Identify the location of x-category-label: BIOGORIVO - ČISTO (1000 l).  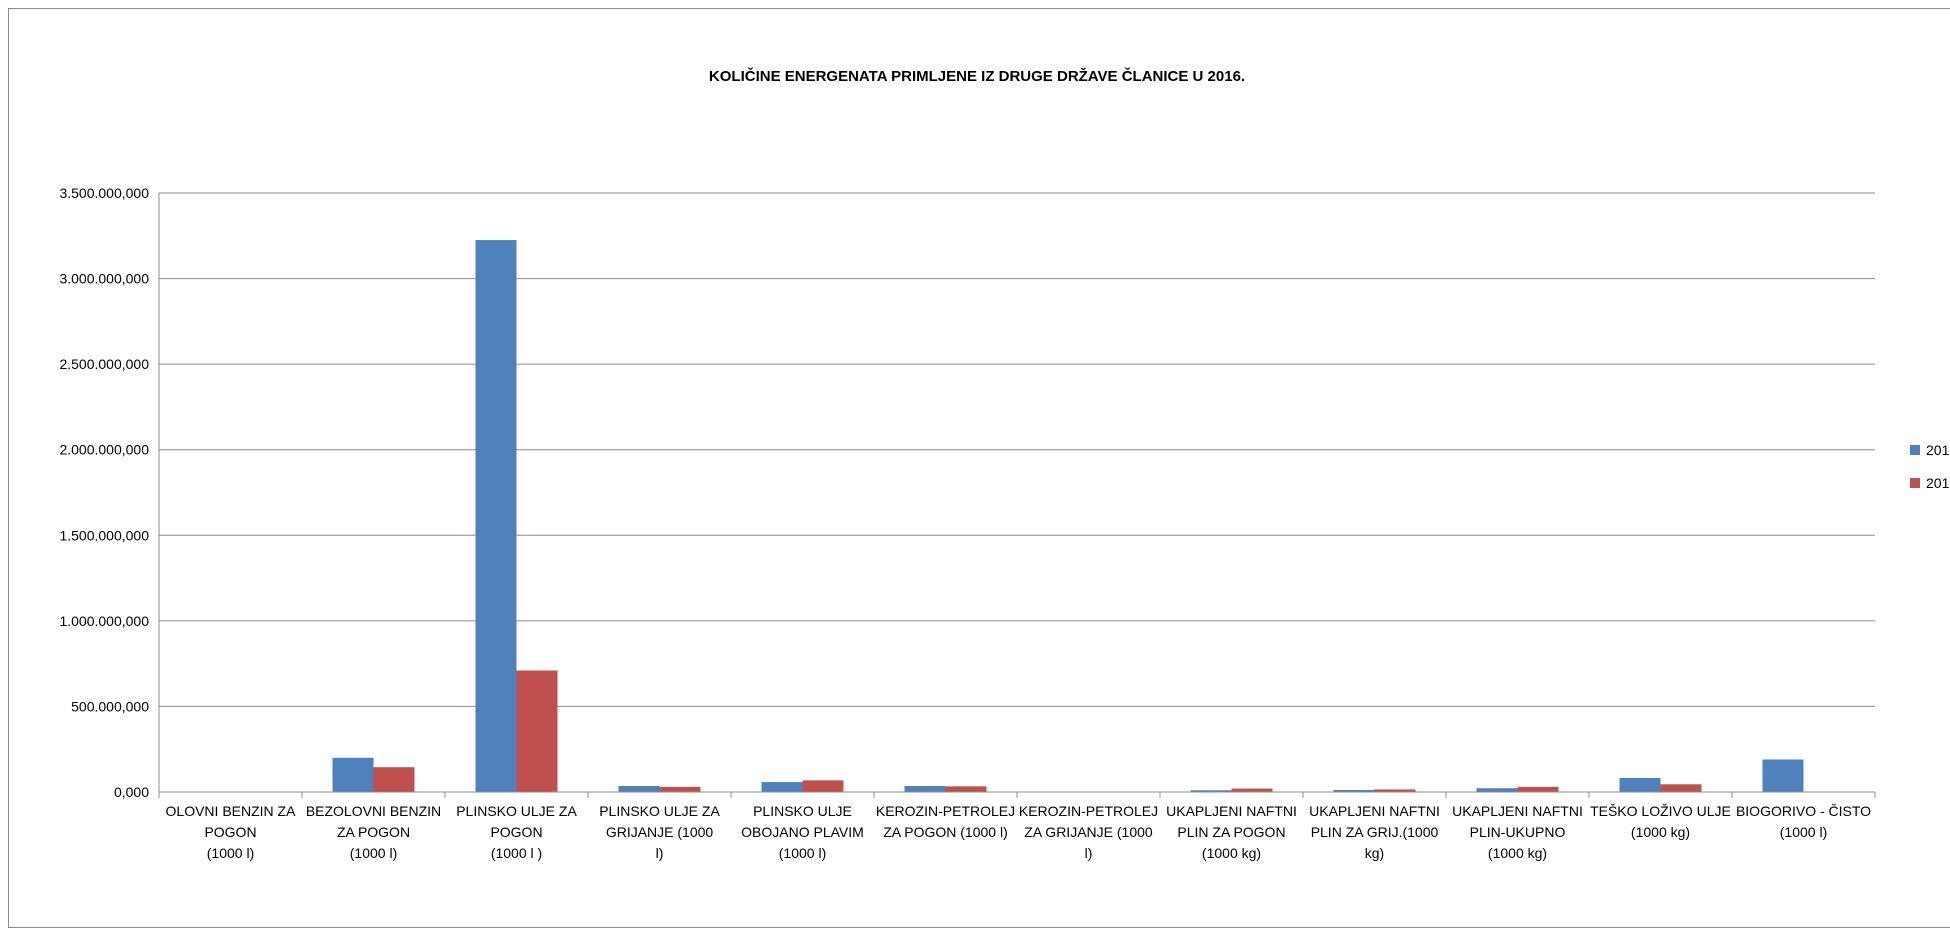
(1803, 821).